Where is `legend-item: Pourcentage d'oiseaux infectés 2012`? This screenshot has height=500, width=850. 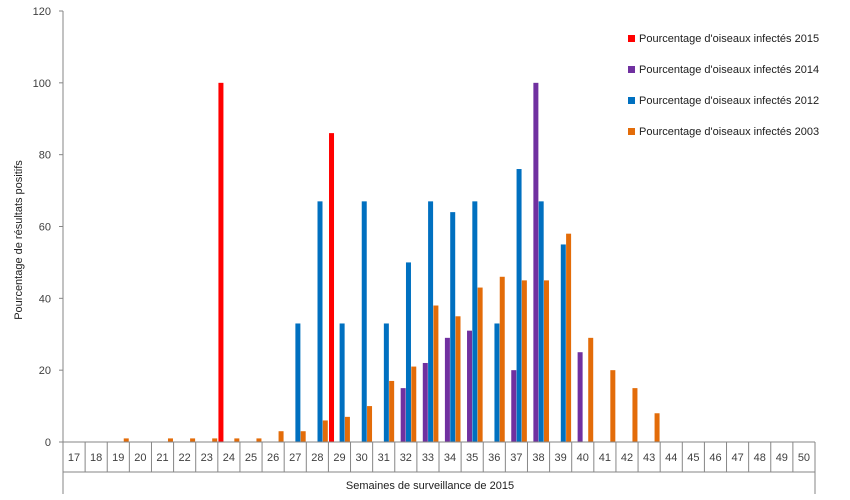 legend-item: Pourcentage d'oiseaux infectés 2012 is located at coordinates (723, 101).